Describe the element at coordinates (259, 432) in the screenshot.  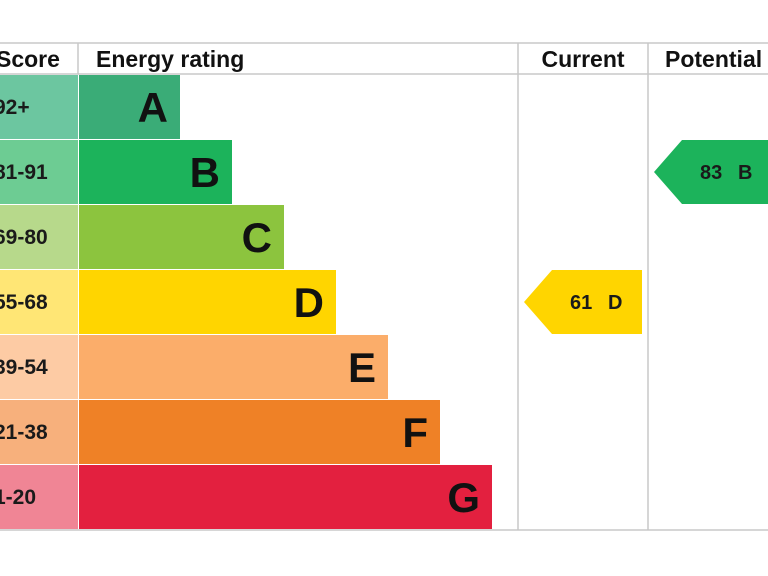
I see `rating-bar-f` at that location.